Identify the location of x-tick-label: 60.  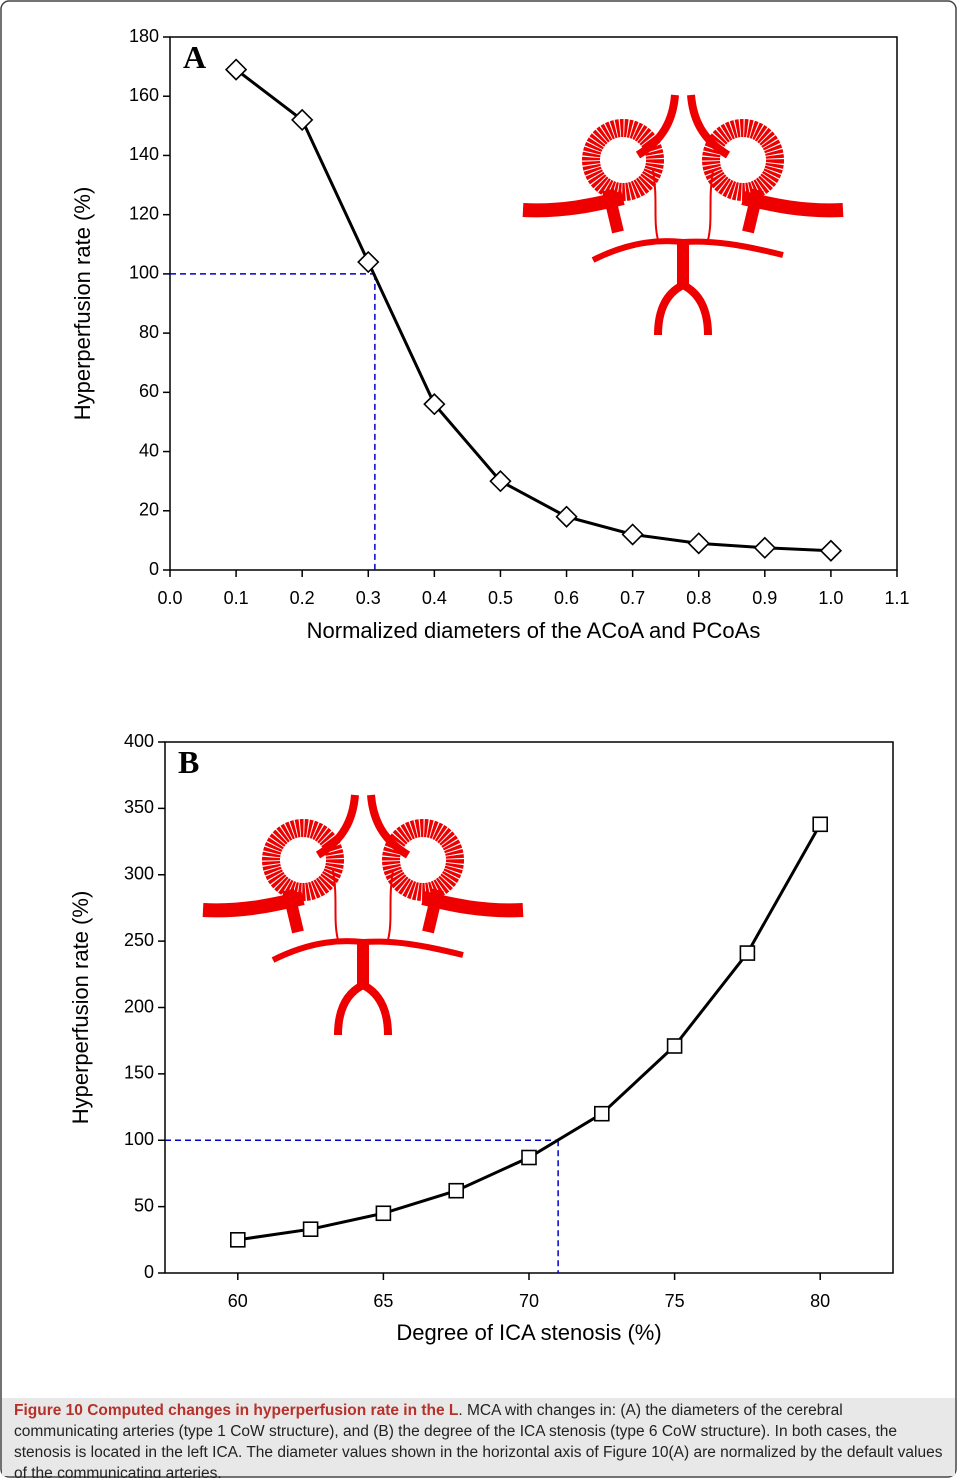
(238, 1301).